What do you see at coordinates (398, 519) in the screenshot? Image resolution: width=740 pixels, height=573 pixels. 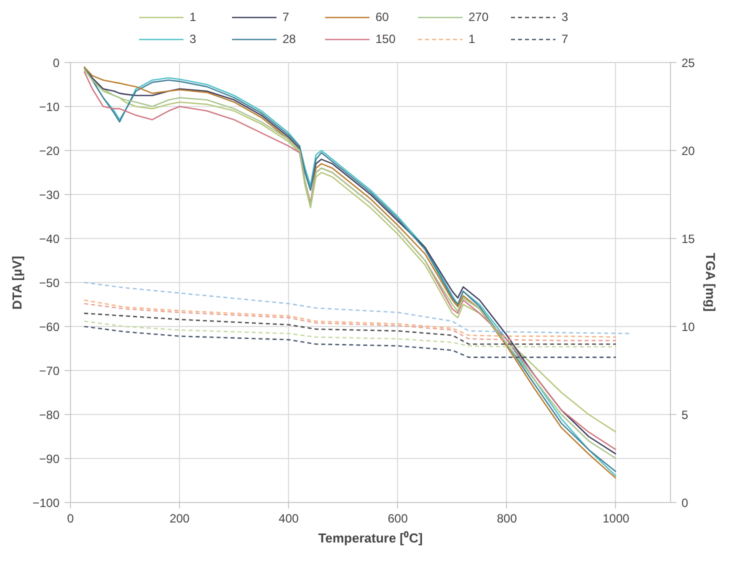 I see `x-tick-label: 600` at bounding box center [398, 519].